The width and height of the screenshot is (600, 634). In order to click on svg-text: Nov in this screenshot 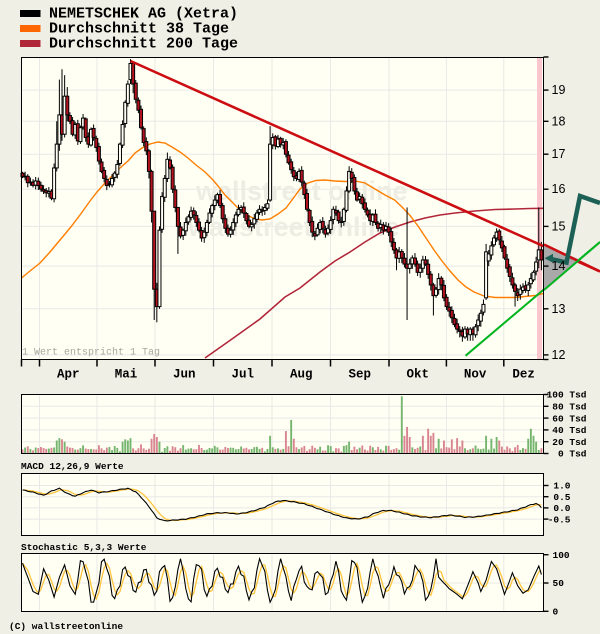, I will do `click(475, 375)`.